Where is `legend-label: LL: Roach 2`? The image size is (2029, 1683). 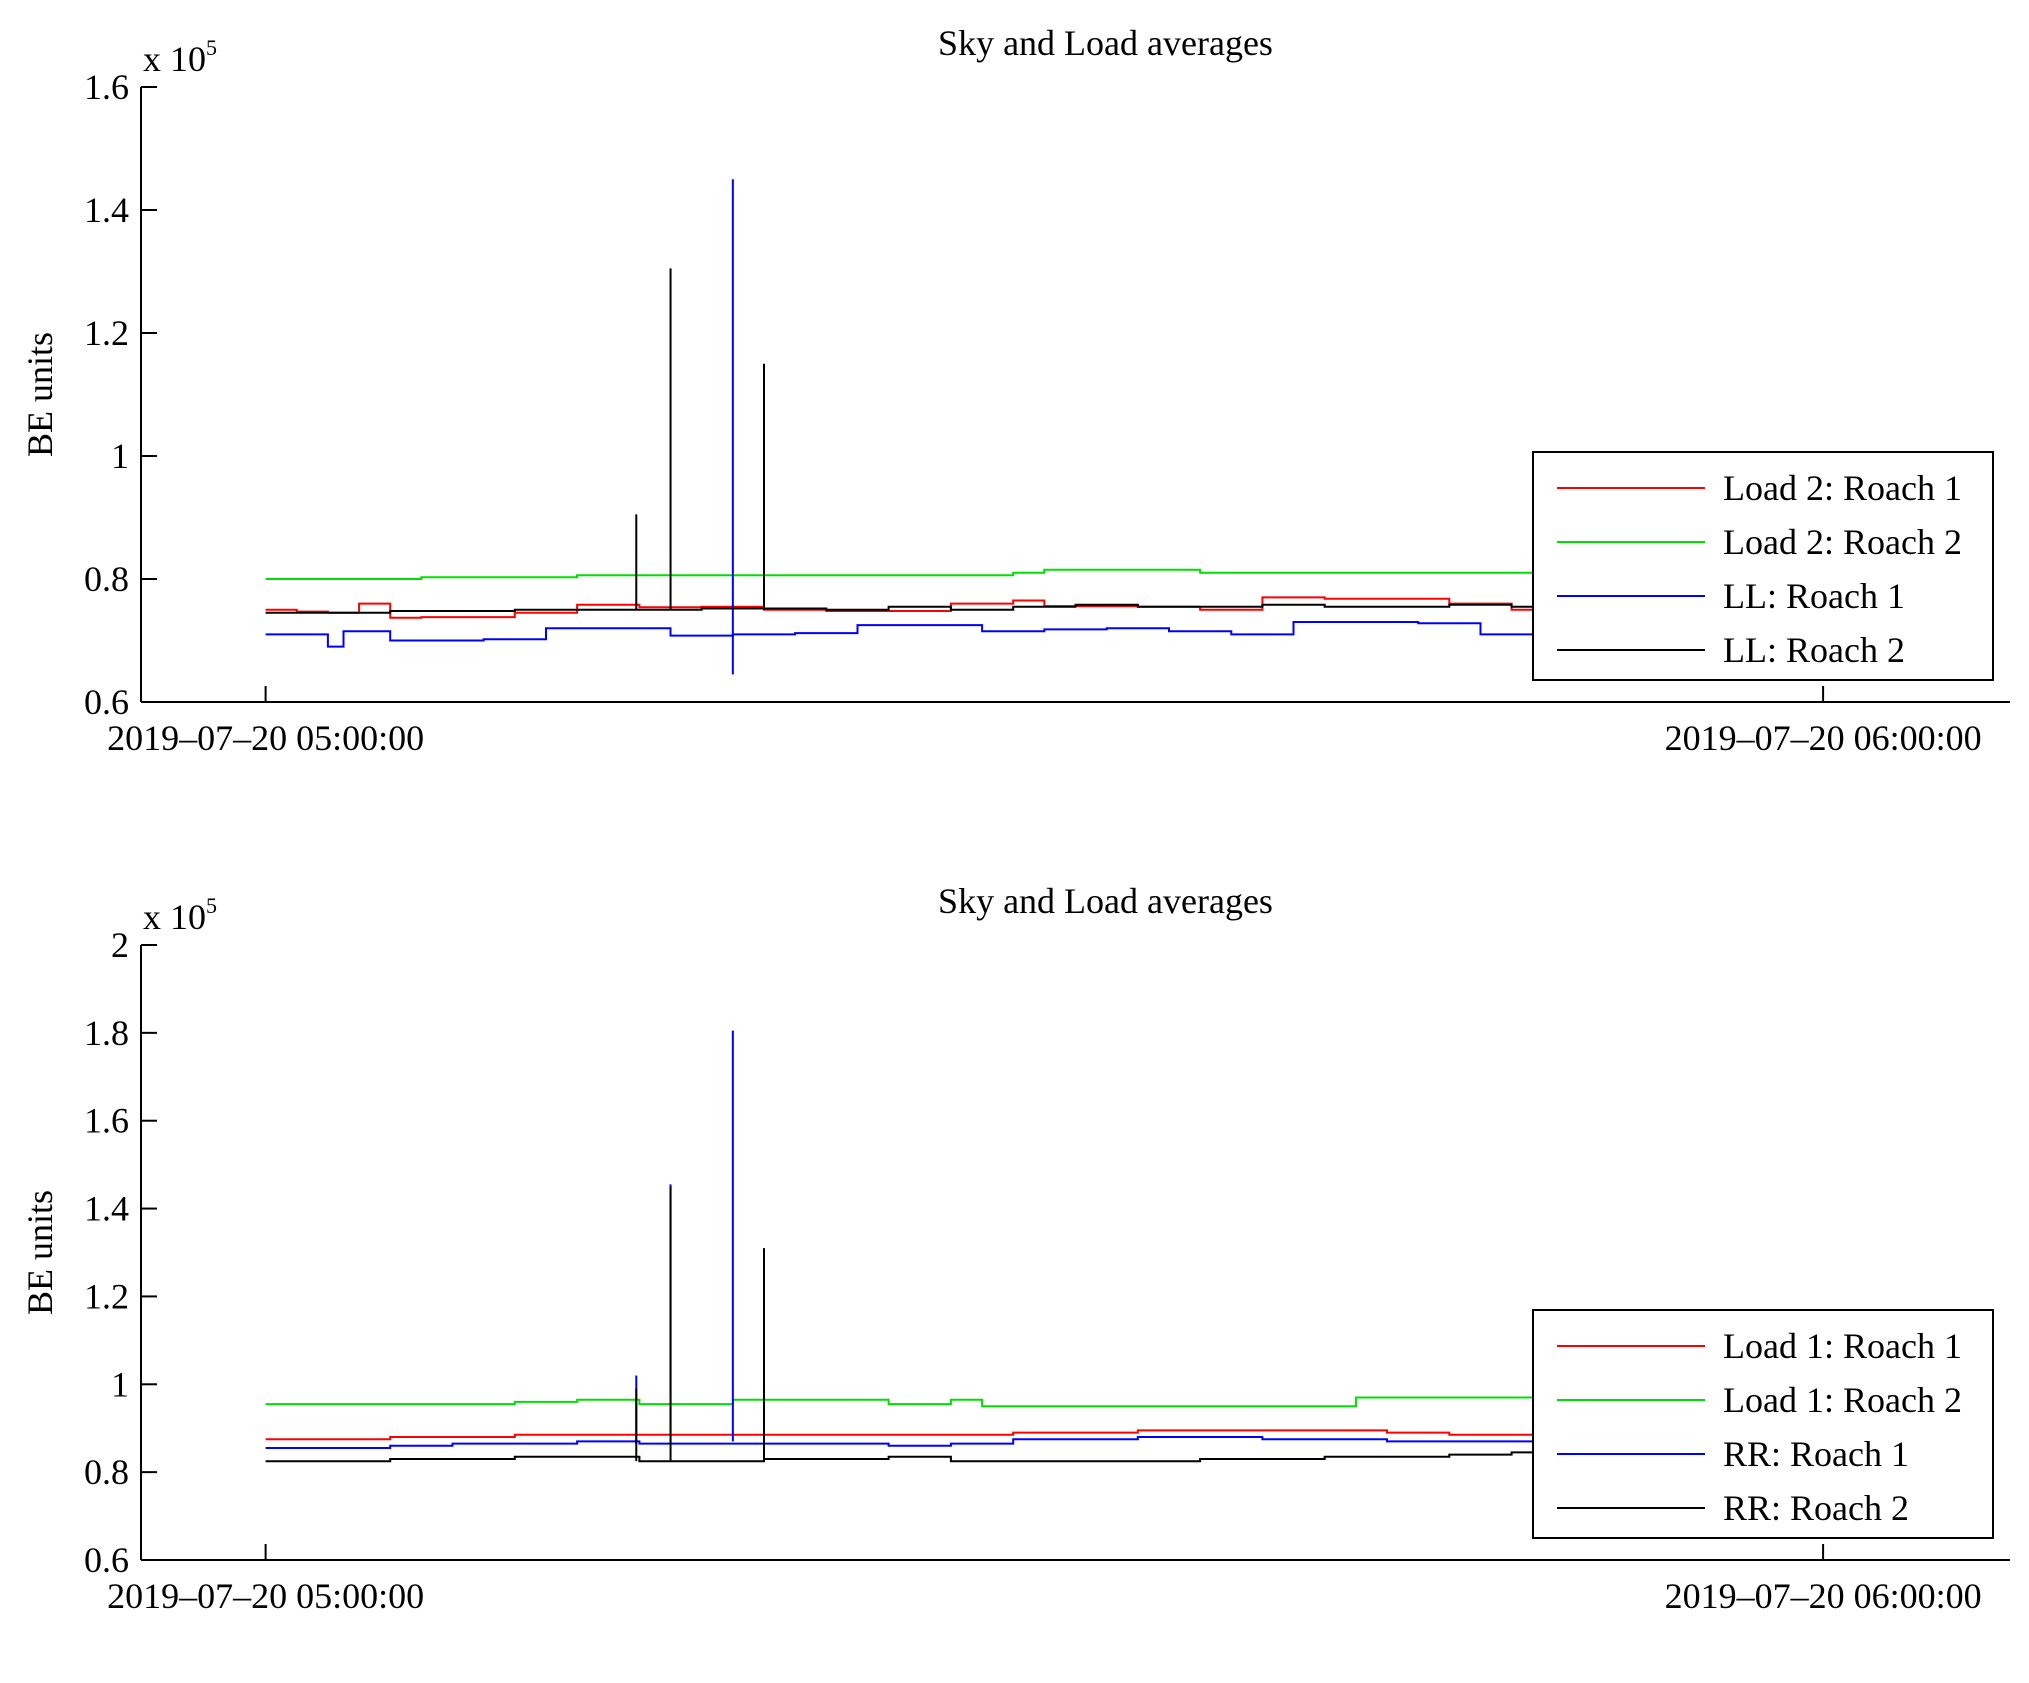
legend-label: LL: Roach 2 is located at coordinates (1814, 650).